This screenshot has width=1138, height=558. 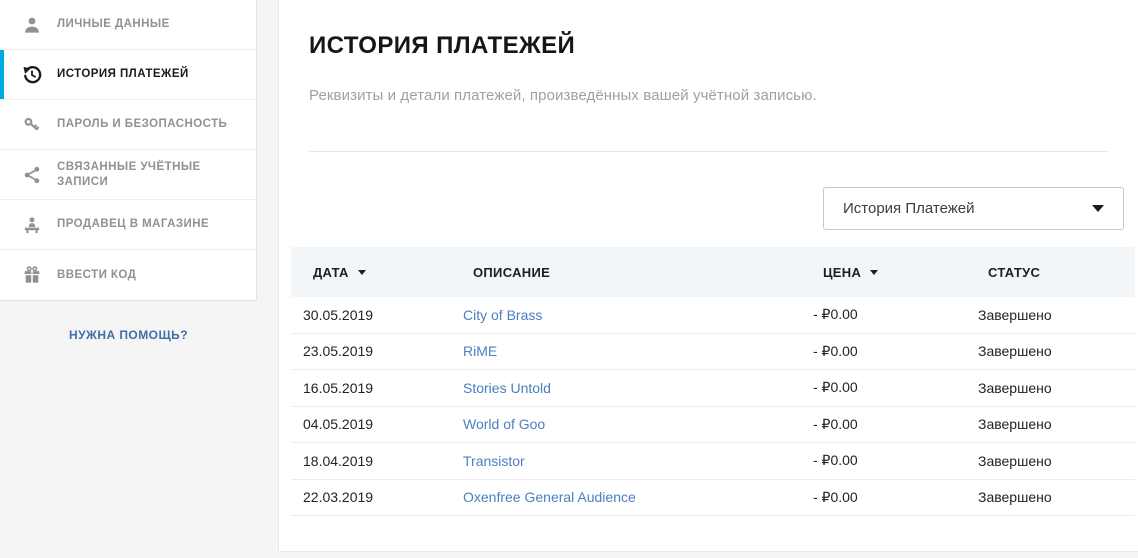 What do you see at coordinates (503, 314) in the screenshot?
I see `game-title-link: City of Brass` at bounding box center [503, 314].